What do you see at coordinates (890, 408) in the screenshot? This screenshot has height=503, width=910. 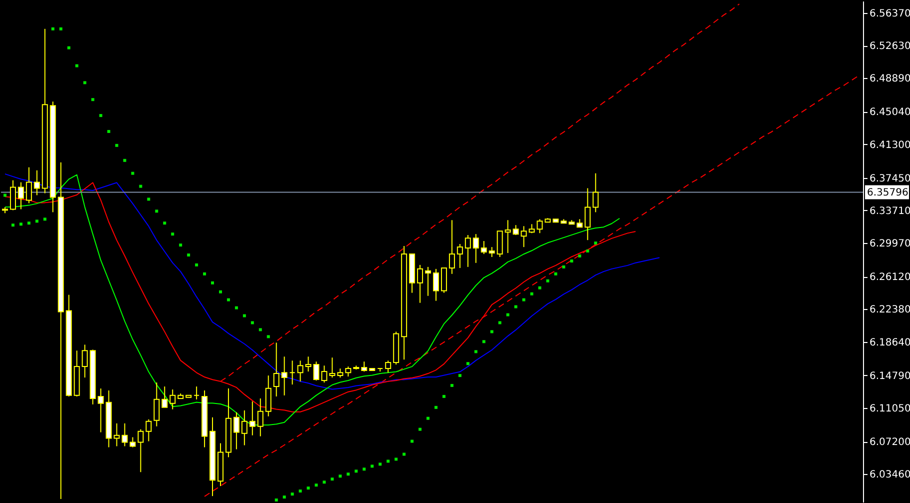 I see `y-tick-label: 6.11050` at bounding box center [890, 408].